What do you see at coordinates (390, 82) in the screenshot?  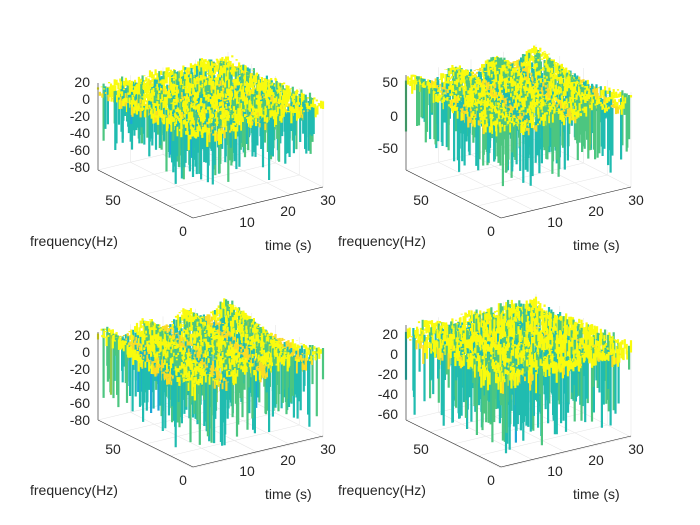 I see `z-tick-label: 50` at bounding box center [390, 82].